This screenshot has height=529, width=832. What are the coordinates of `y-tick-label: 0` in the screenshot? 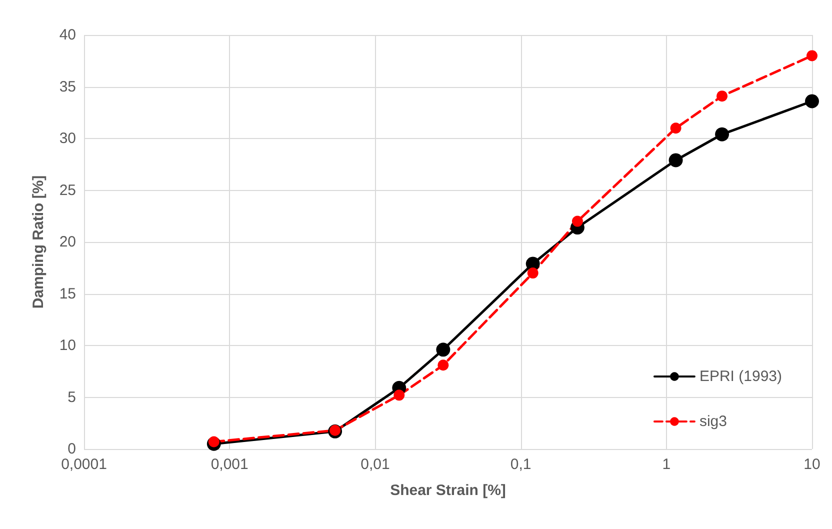 It's located at (72, 449).